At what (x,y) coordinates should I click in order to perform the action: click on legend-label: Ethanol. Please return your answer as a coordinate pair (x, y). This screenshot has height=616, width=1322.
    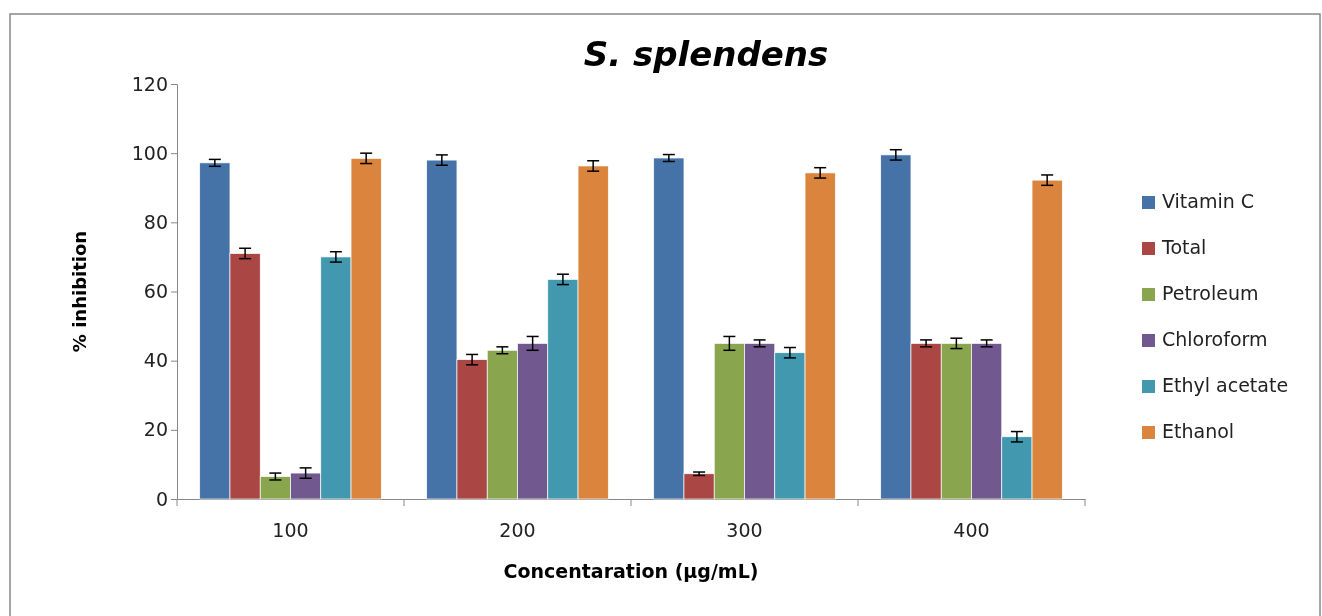
    Looking at the image, I should click on (1198, 431).